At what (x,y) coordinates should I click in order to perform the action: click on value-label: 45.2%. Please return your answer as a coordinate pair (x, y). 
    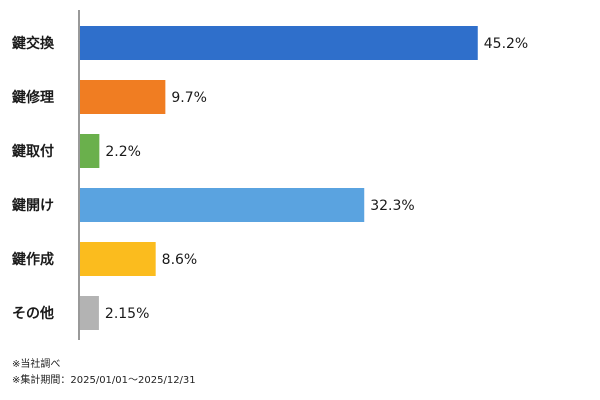
    Looking at the image, I should click on (506, 44).